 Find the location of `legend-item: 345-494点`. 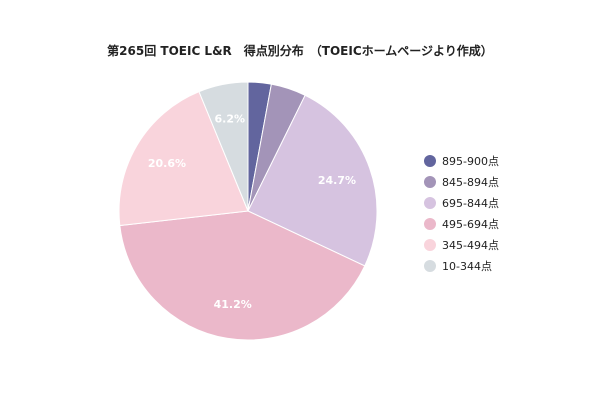

legend-item: 345-494点 is located at coordinates (461, 244).